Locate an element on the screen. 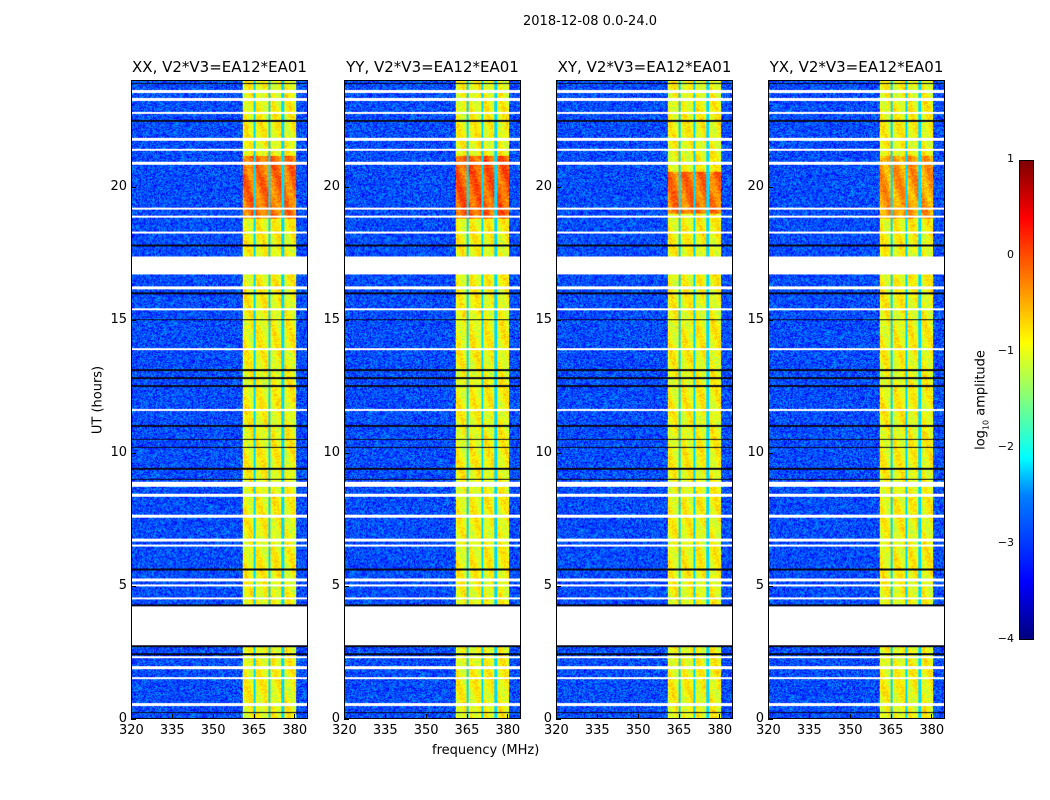 The height and width of the screenshot is (800, 1050). y-axis-label: UT (hours) is located at coordinates (98, 400).